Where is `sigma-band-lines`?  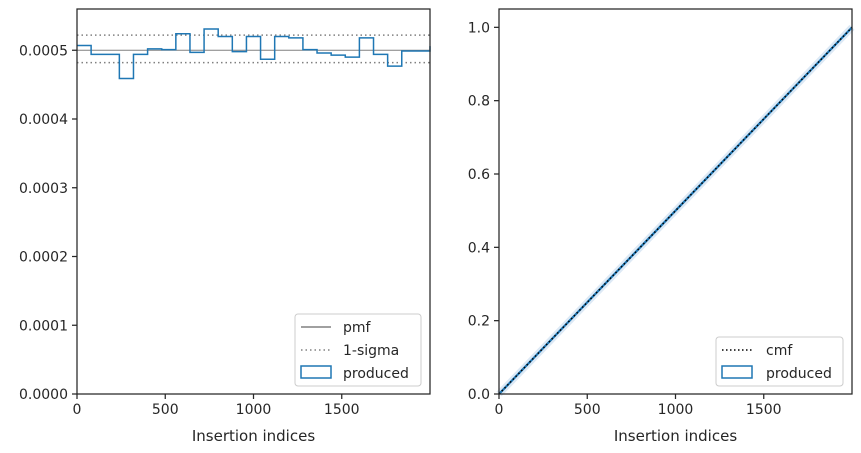 sigma-band-lines is located at coordinates (253, 49).